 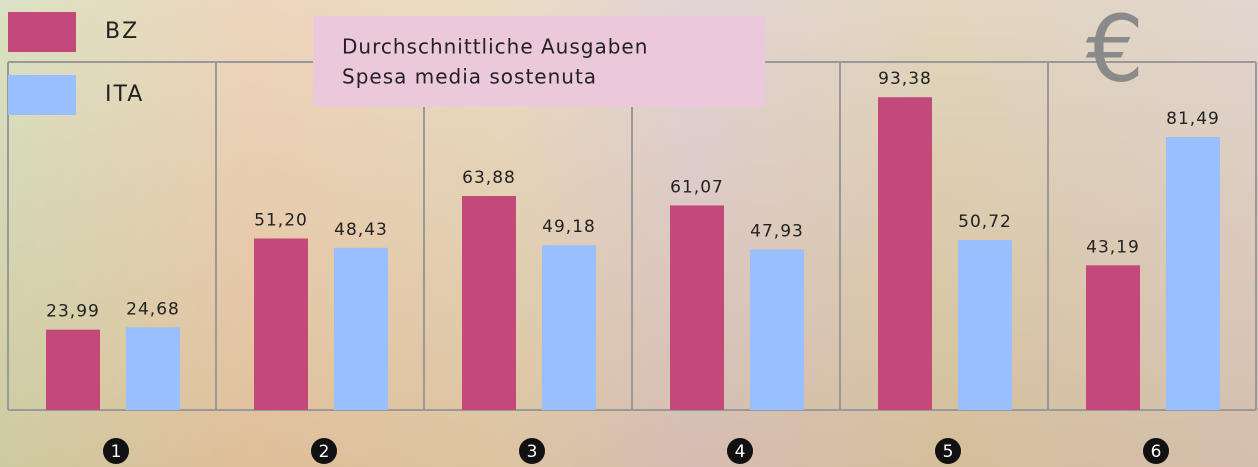 I want to click on value-label: 81,49, so click(x=1193, y=119).